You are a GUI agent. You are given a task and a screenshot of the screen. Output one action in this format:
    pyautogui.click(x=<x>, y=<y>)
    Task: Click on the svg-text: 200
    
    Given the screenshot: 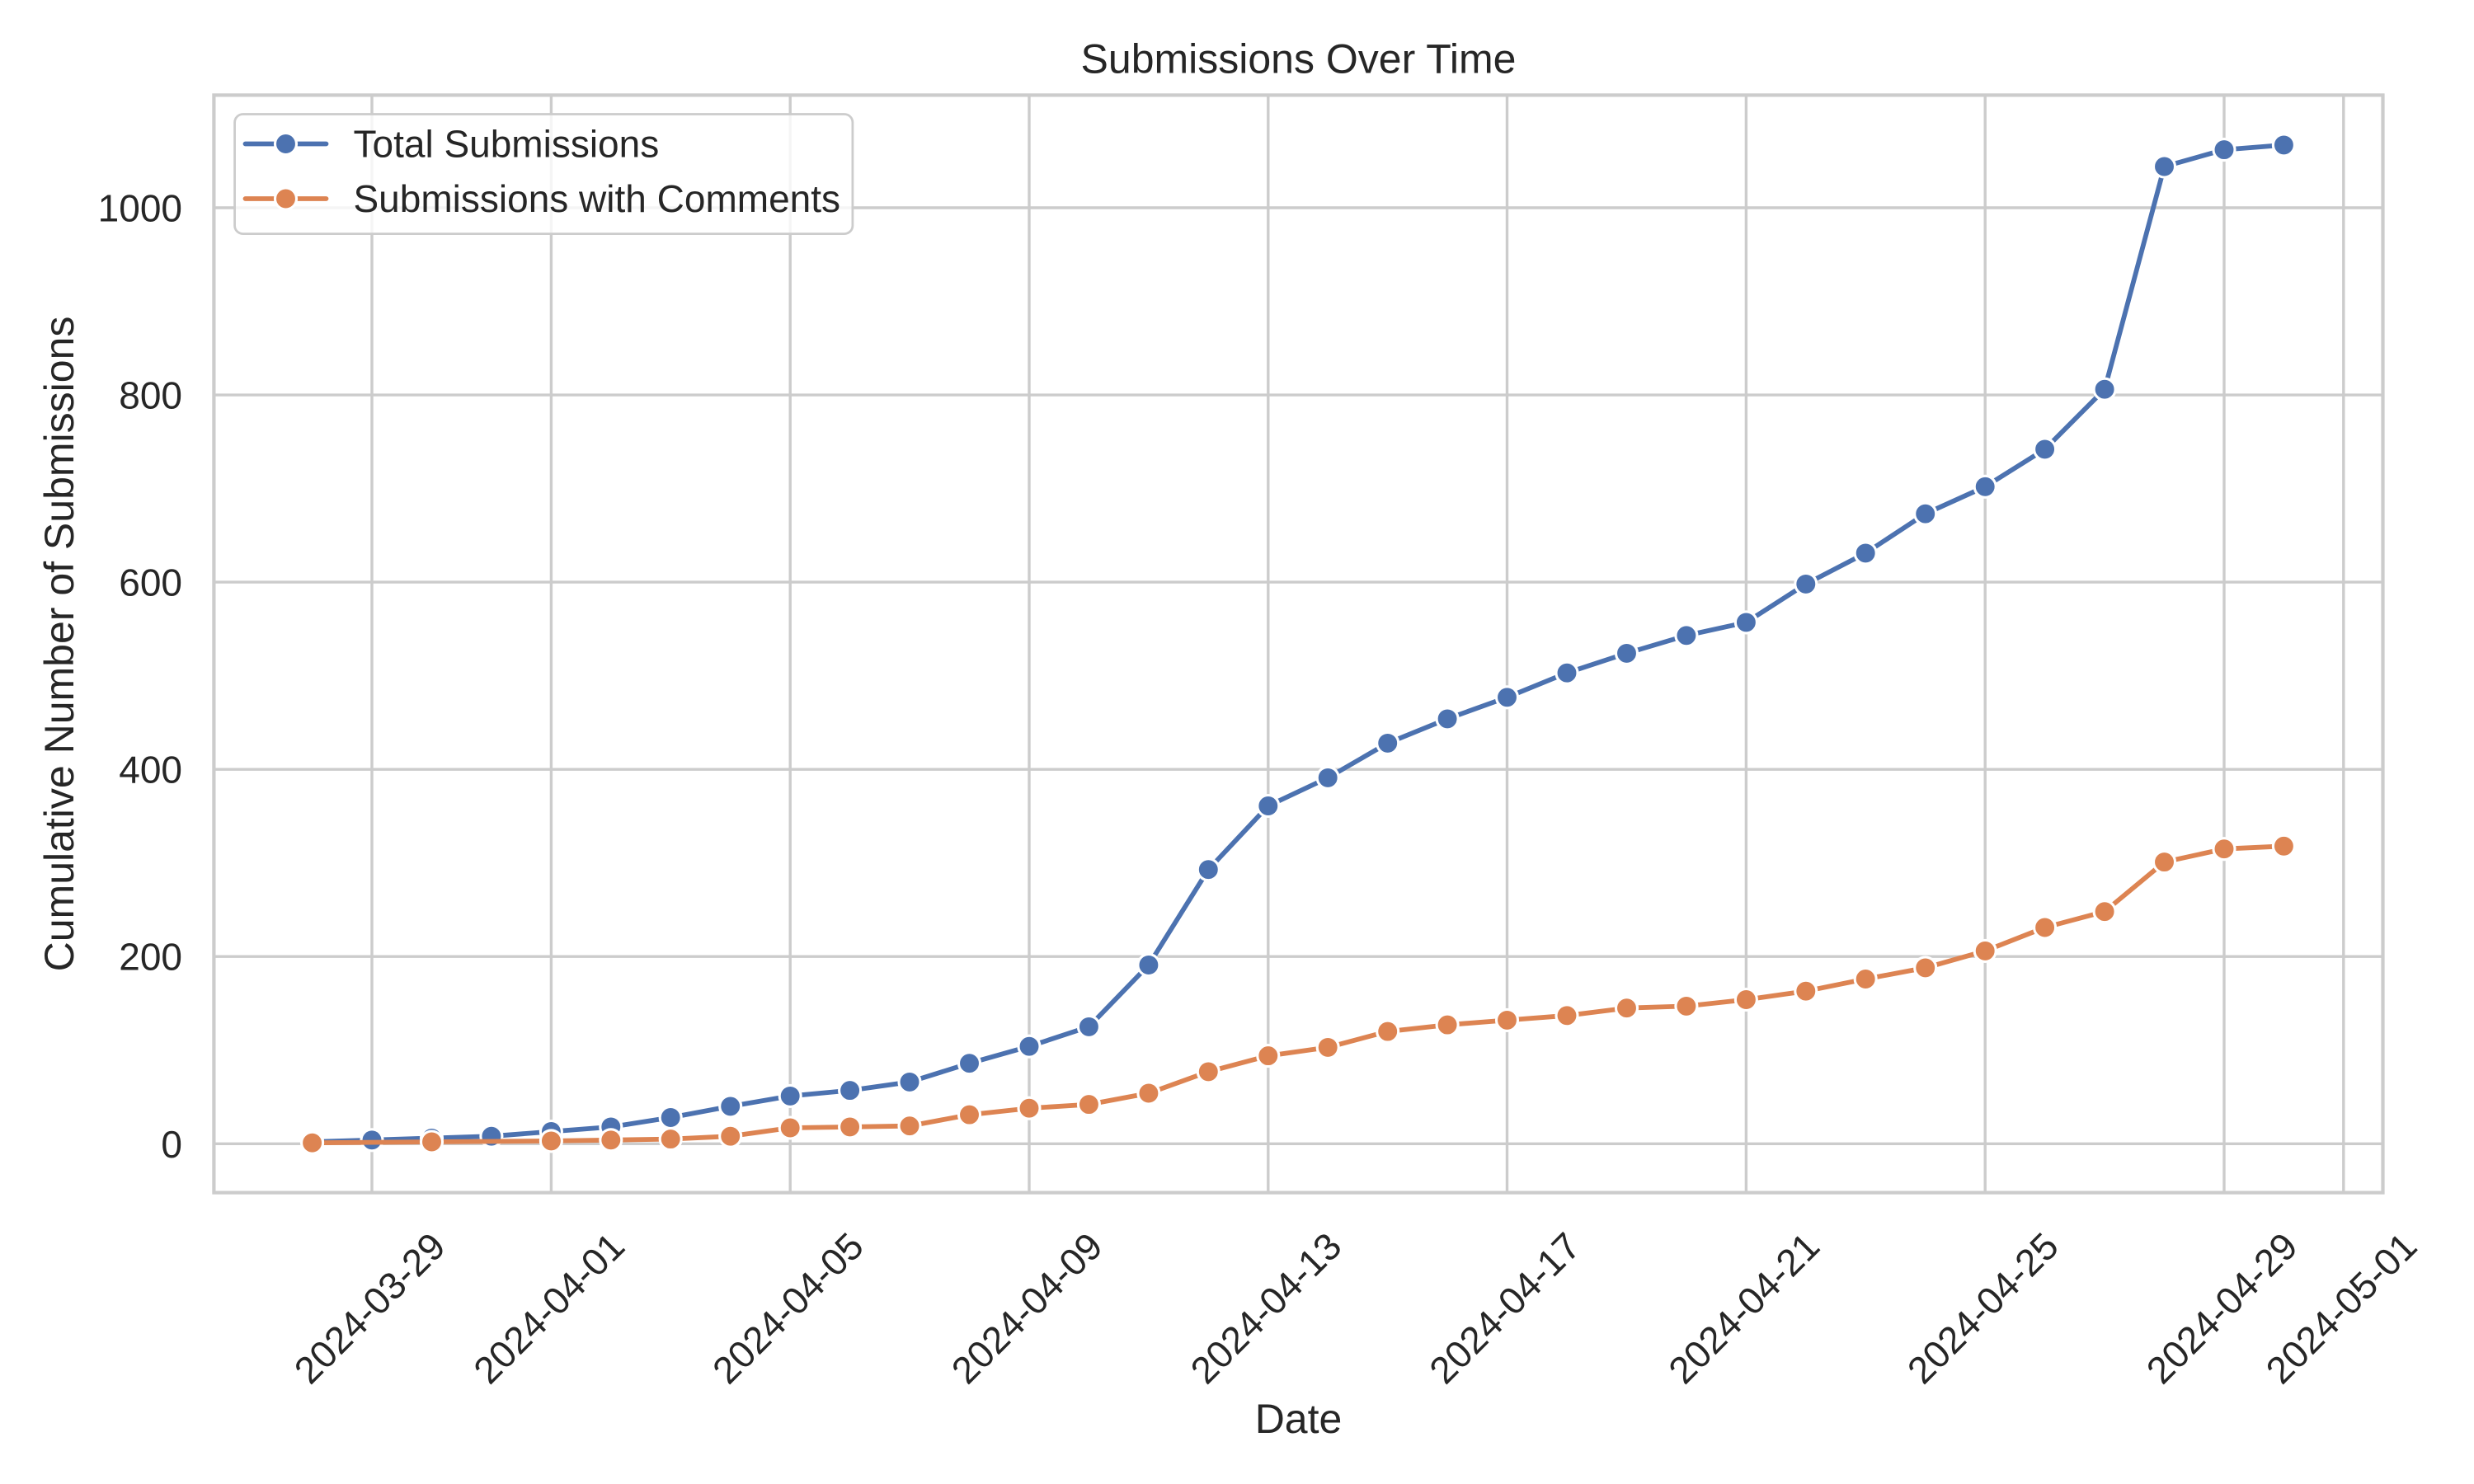 What is the action you would take?
    pyautogui.click(x=150, y=957)
    